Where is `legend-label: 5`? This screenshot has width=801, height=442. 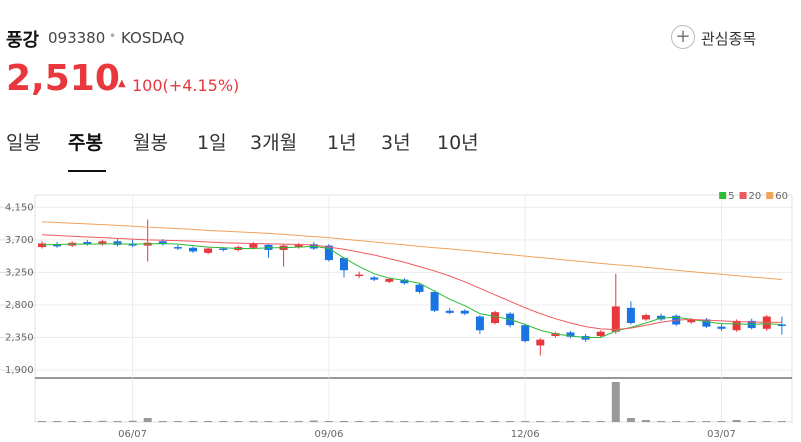 legend-label: 5 is located at coordinates (731, 196).